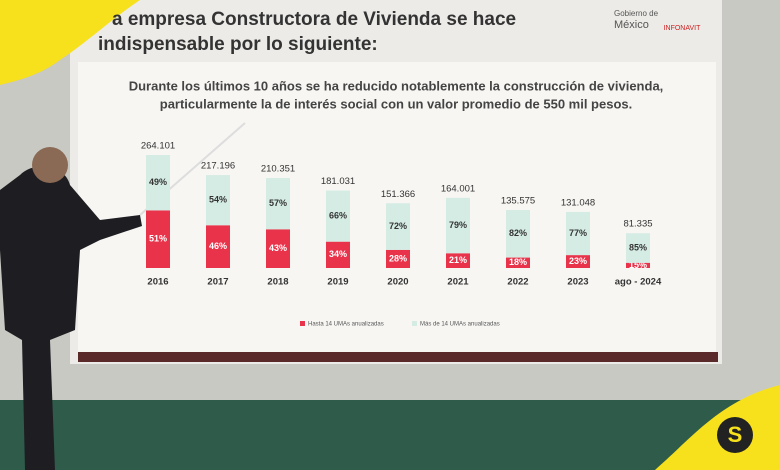  I want to click on total-label: 264.101, so click(158, 146).